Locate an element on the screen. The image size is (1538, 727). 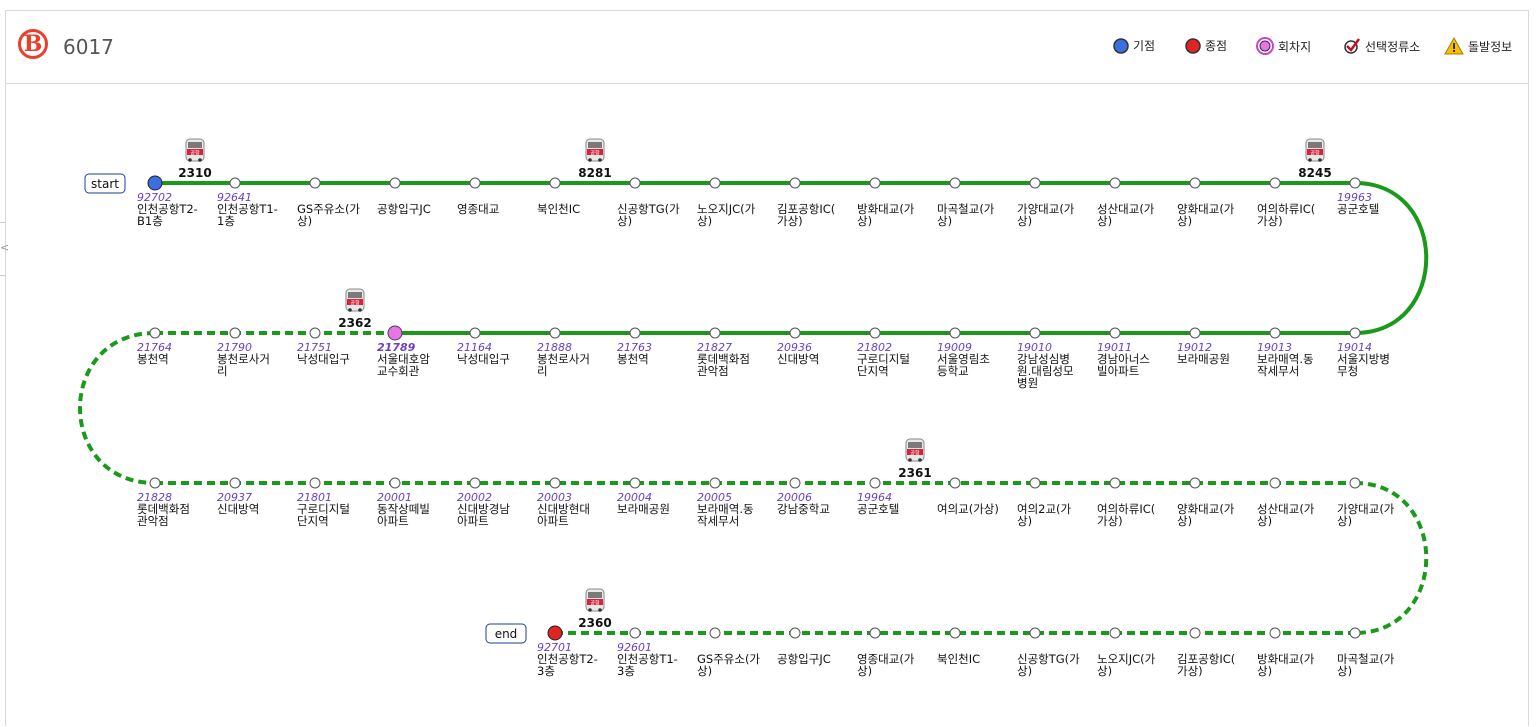
station: 김포공항IC(가상) is located at coordinates (806, 202).